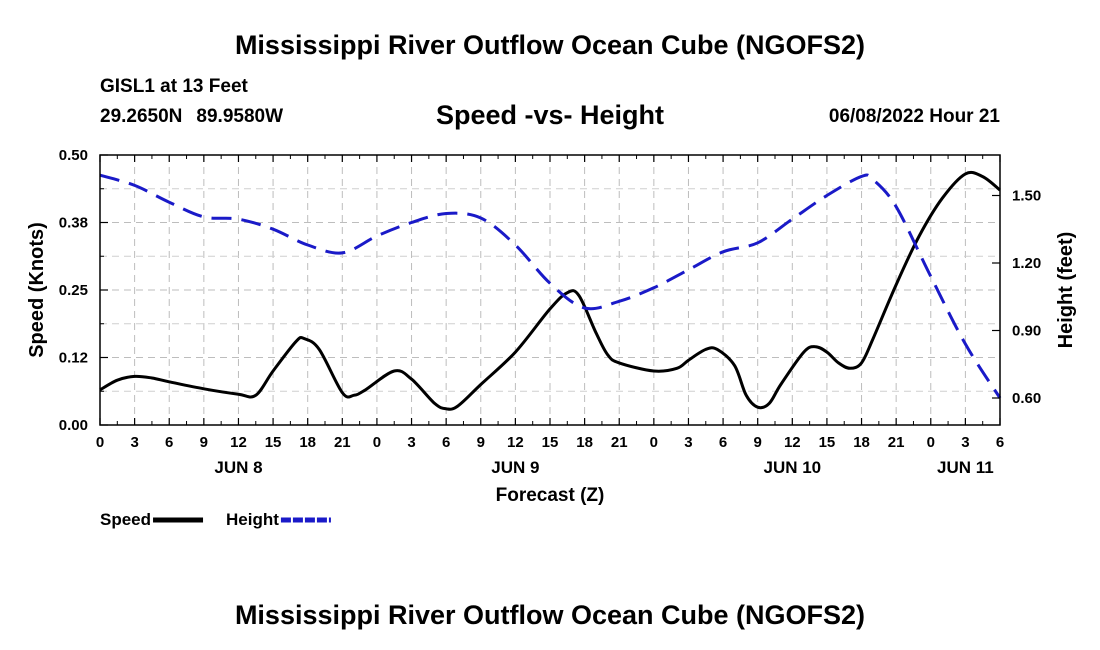  I want to click on x-day-label: JUN 11, so click(965, 467).